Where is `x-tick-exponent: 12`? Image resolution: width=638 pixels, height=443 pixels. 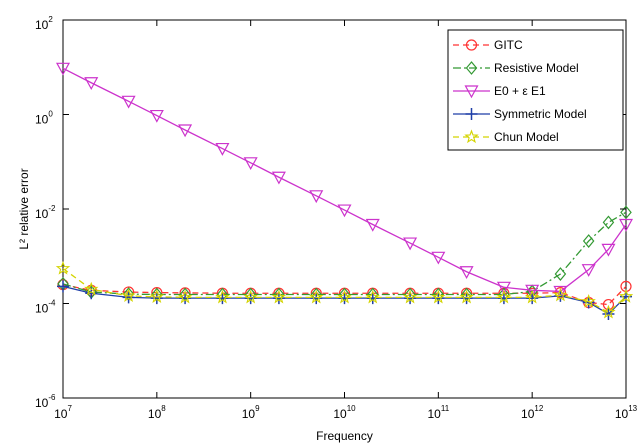
x-tick-exponent: 12 is located at coordinates (538, 408).